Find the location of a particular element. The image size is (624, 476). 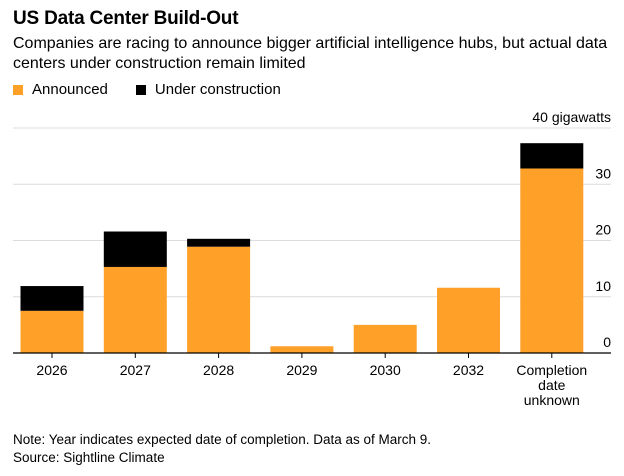

legend-label-under-construction: Under construction is located at coordinates (217, 89).